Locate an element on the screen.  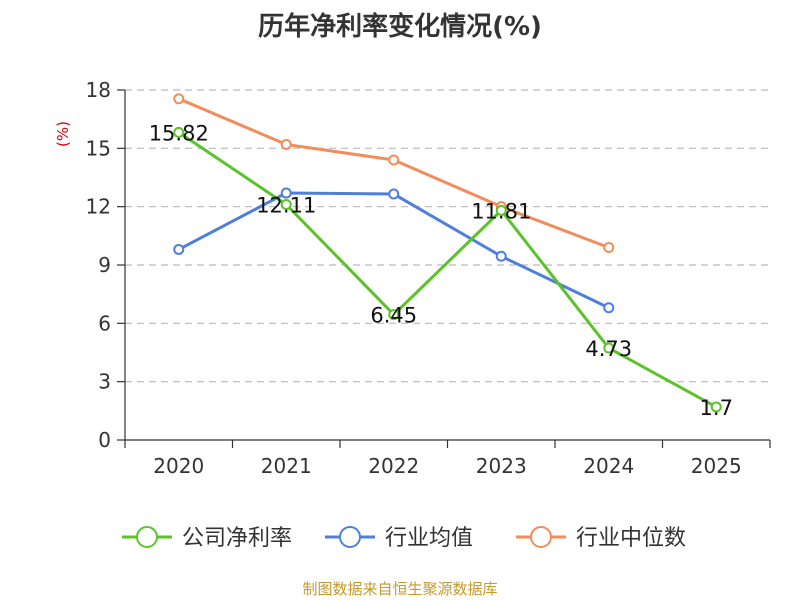
data-label: 11.81 is located at coordinates (501, 211).